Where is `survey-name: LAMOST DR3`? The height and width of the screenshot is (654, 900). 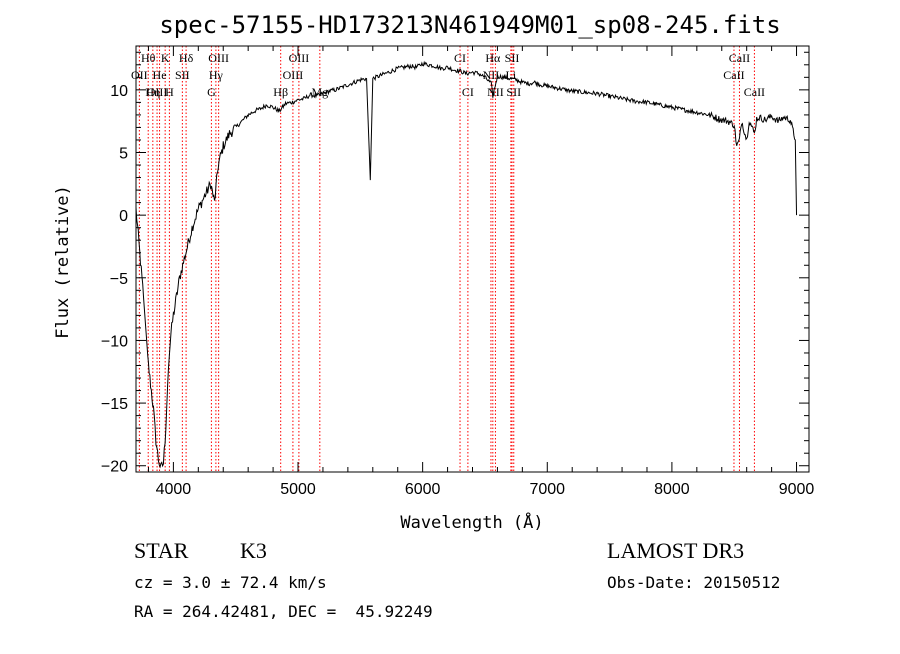
survey-name: LAMOST DR3 is located at coordinates (676, 550).